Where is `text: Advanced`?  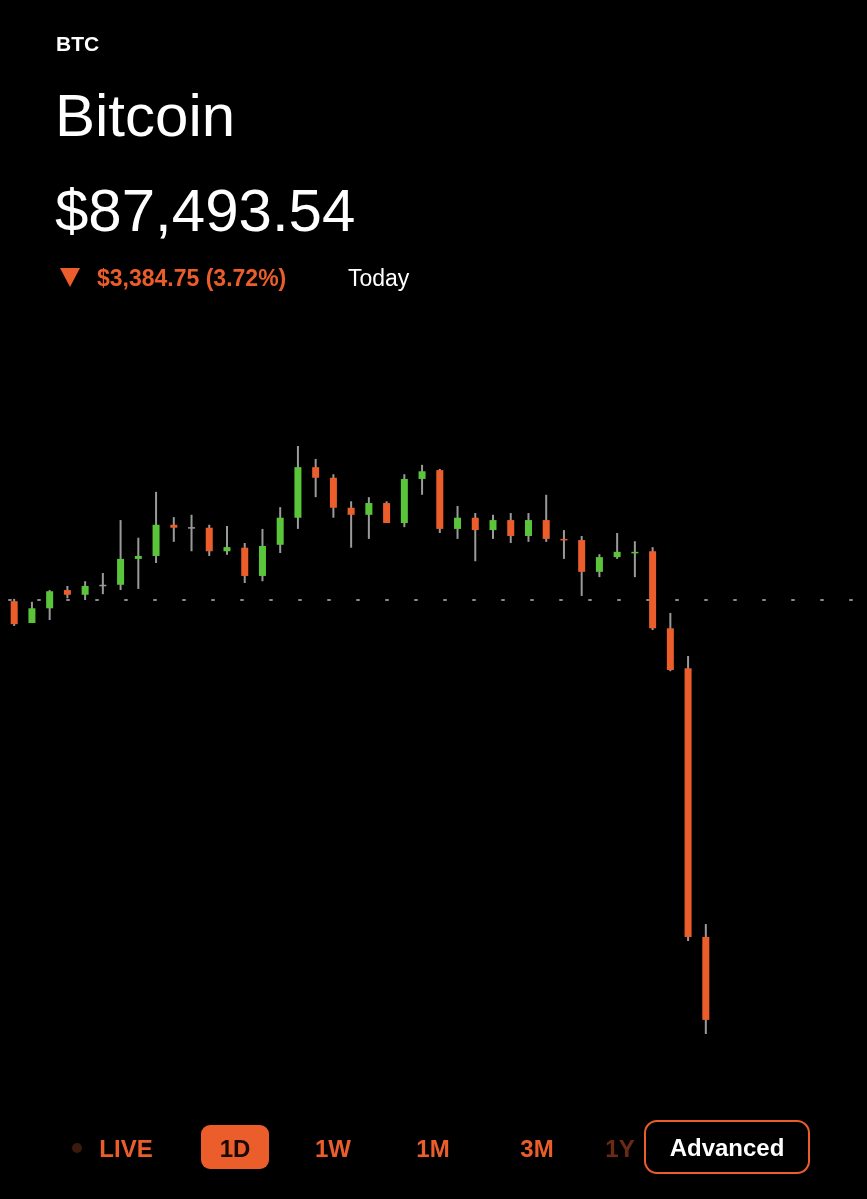
text: Advanced is located at coordinates (727, 1147).